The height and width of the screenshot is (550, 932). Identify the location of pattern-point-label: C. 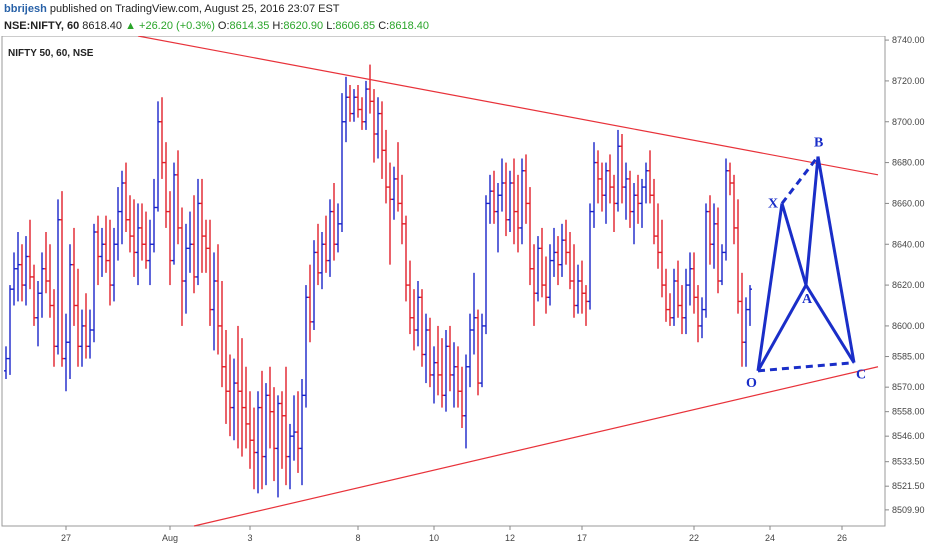
(861, 375).